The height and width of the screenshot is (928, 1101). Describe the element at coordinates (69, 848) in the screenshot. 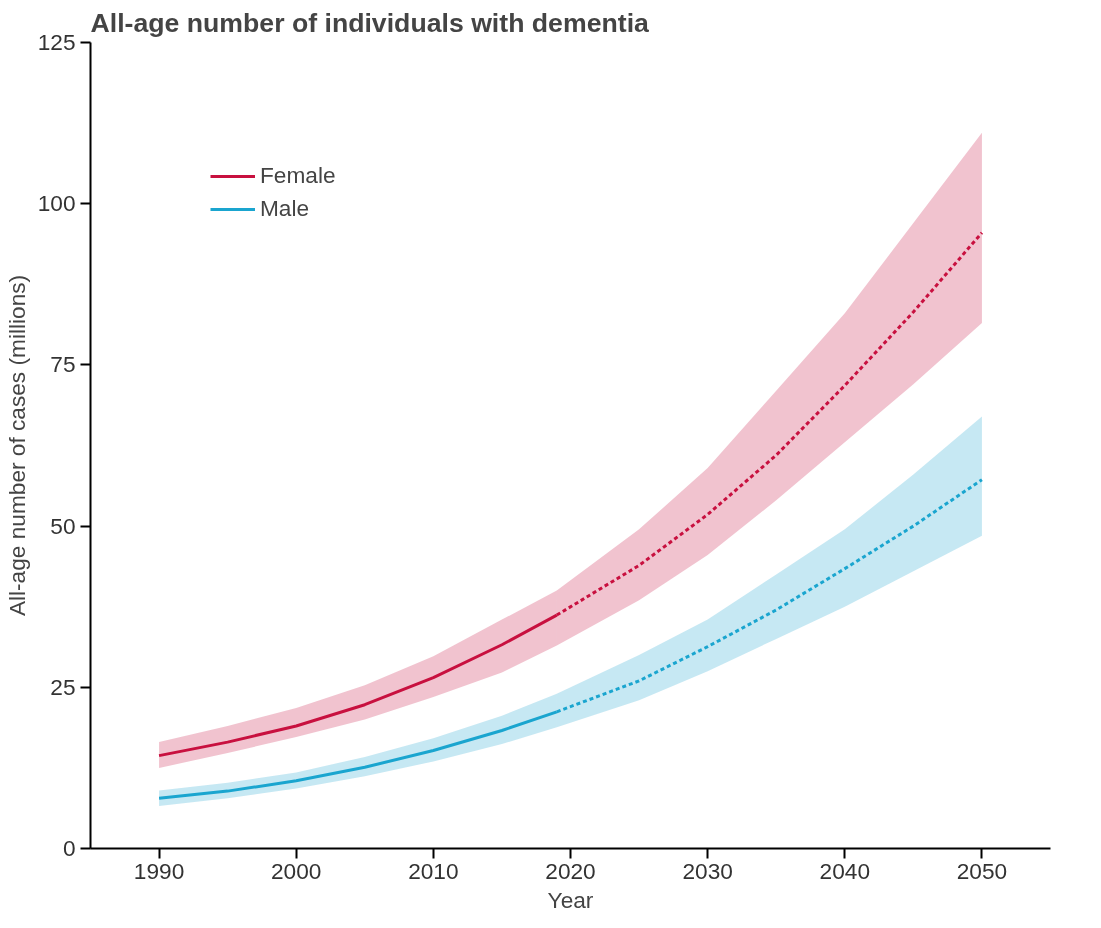

I see `y-tick-label: 0` at that location.